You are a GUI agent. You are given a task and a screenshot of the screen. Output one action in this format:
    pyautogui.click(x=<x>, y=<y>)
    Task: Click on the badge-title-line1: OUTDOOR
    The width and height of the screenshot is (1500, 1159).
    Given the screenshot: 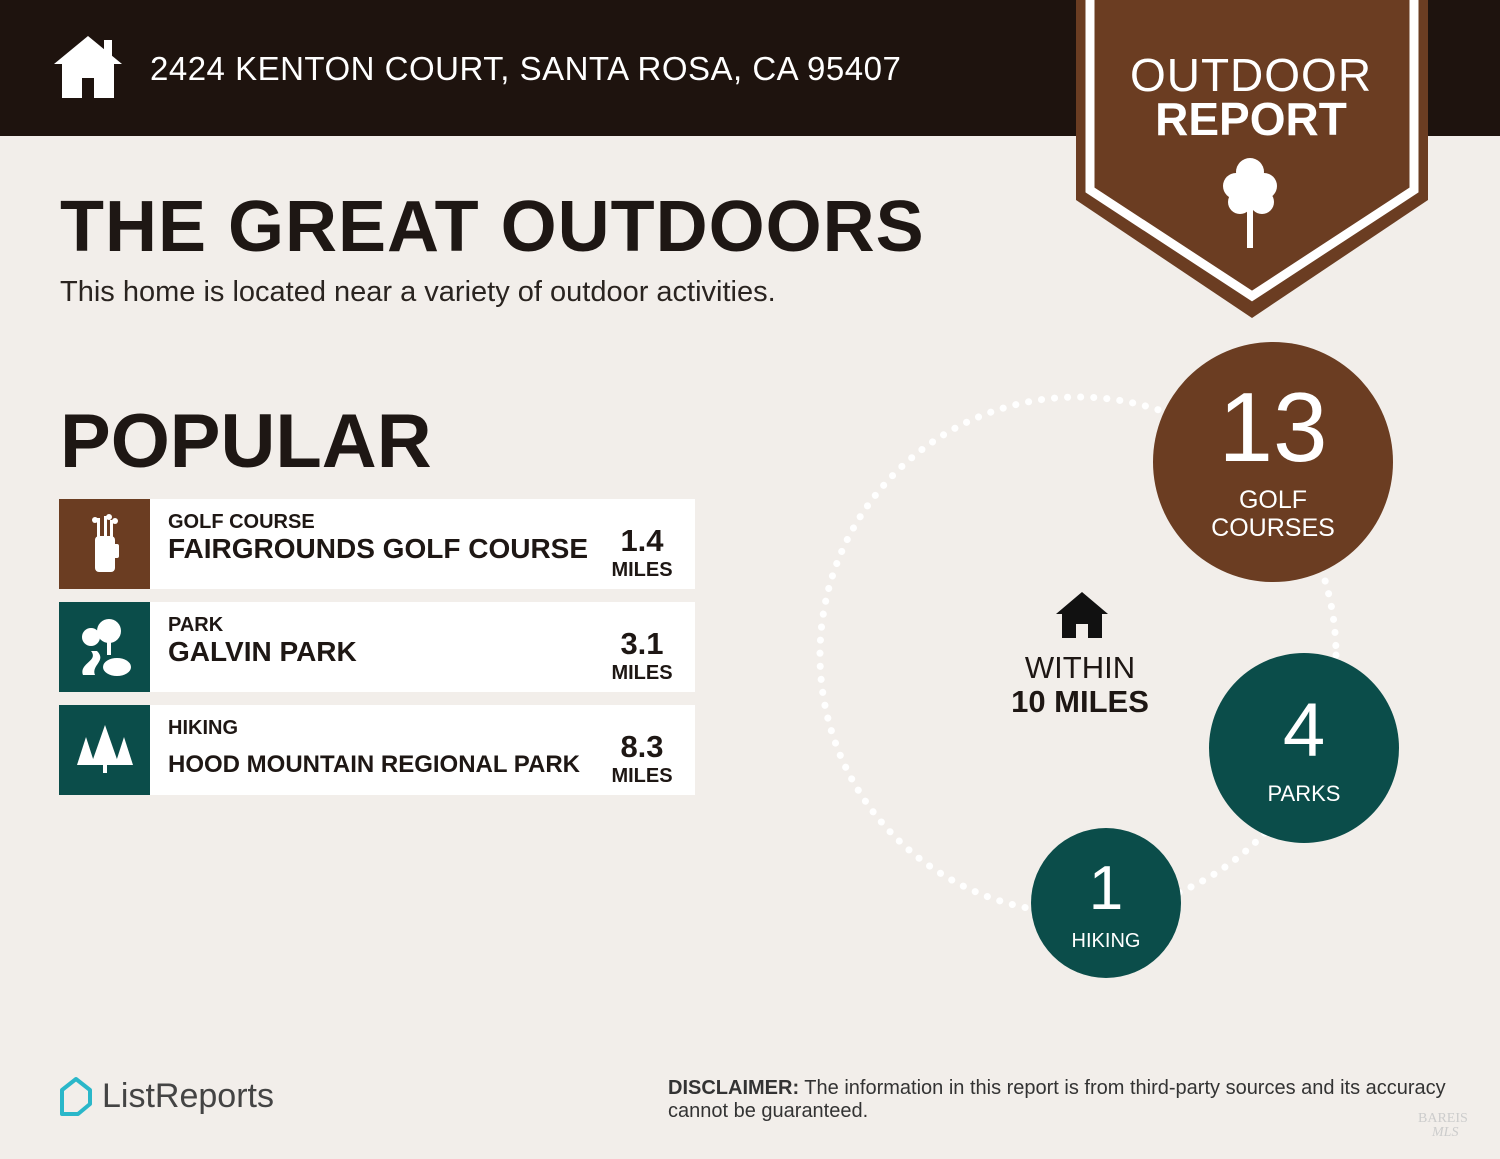 What is the action you would take?
    pyautogui.click(x=1251, y=75)
    